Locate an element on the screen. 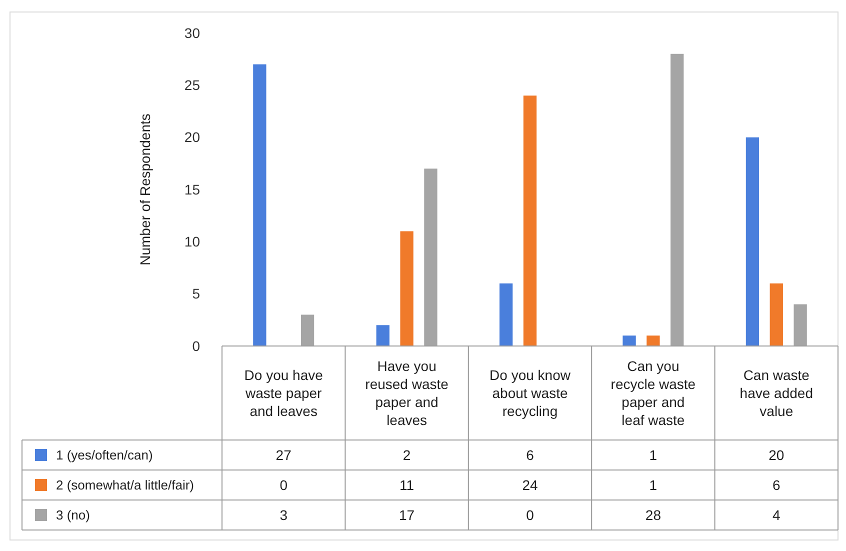 Image resolution: width=846 pixels, height=551 pixels. data-label: 24 is located at coordinates (530, 484).